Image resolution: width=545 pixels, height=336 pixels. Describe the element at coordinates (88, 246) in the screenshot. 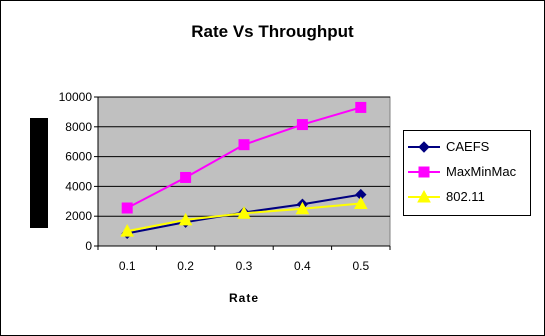

I see `y-tick-label: 0` at that location.